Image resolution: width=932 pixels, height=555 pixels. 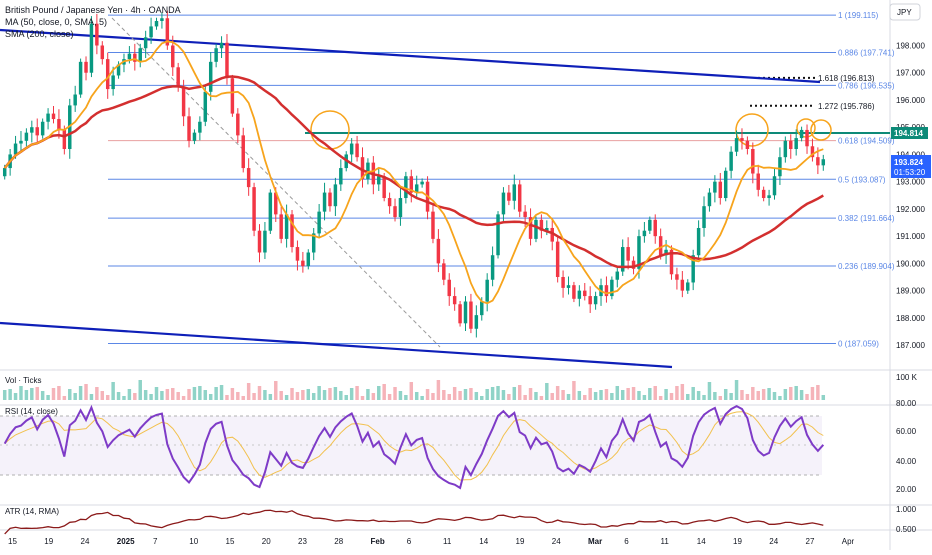 I want to click on channel-lower-line, so click(x=336, y=345).